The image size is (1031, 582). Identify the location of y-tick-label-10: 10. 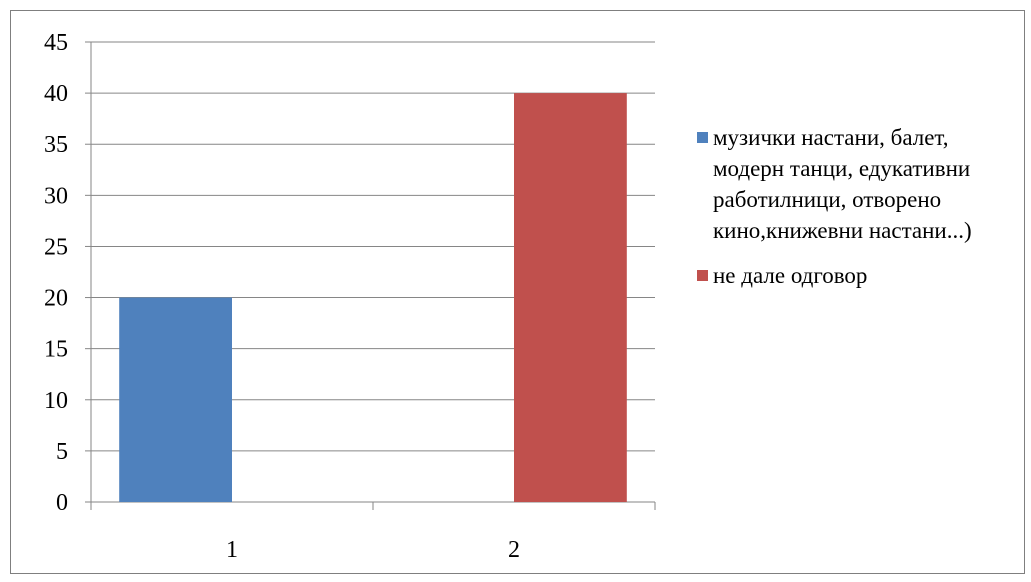
(56, 401).